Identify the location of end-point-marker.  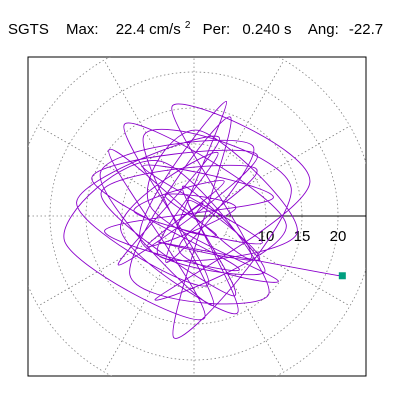
(342, 276).